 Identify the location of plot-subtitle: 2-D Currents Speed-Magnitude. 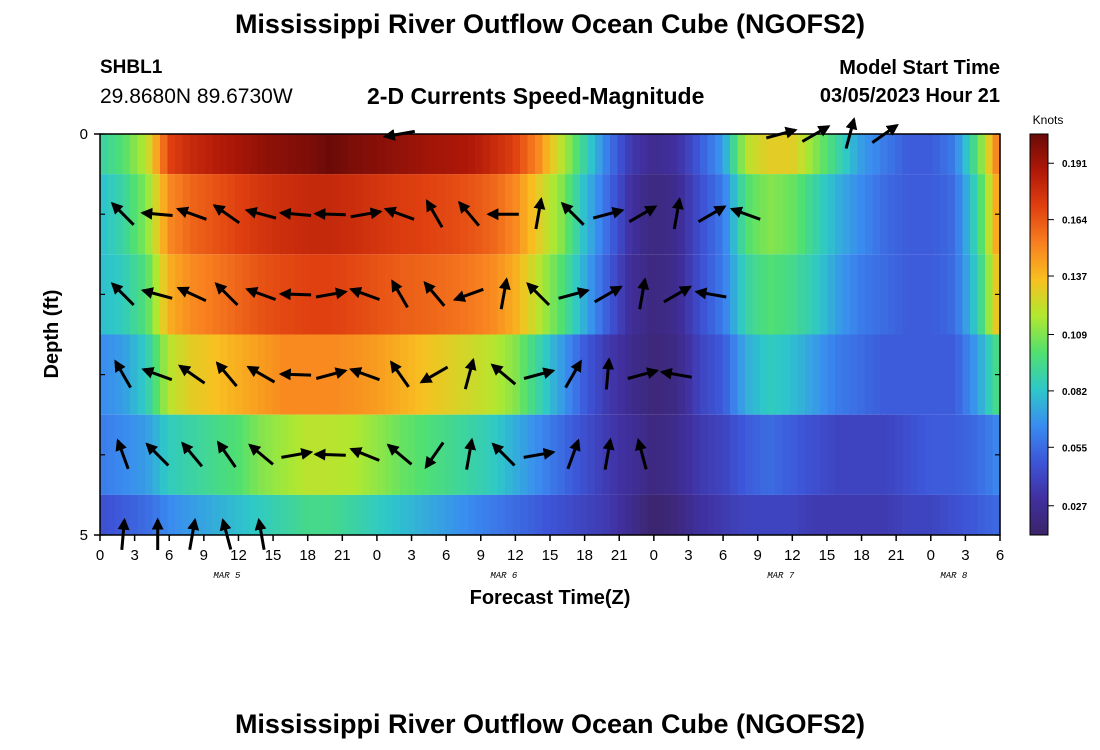
(536, 96).